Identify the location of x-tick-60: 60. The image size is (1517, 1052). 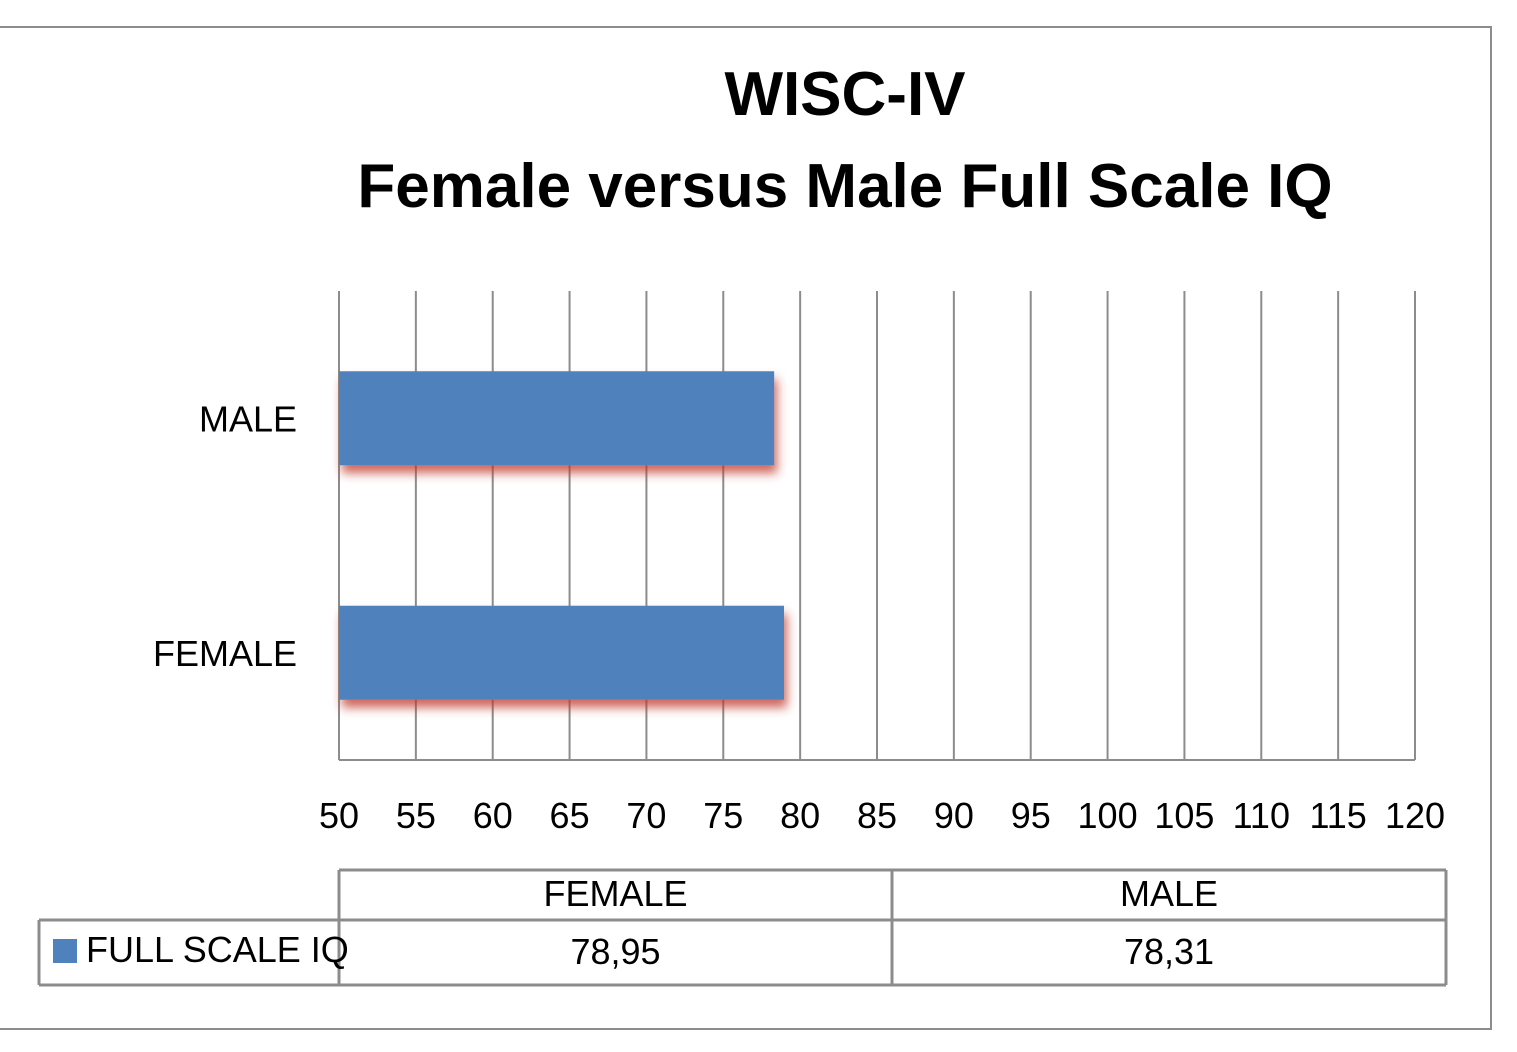
(493, 815).